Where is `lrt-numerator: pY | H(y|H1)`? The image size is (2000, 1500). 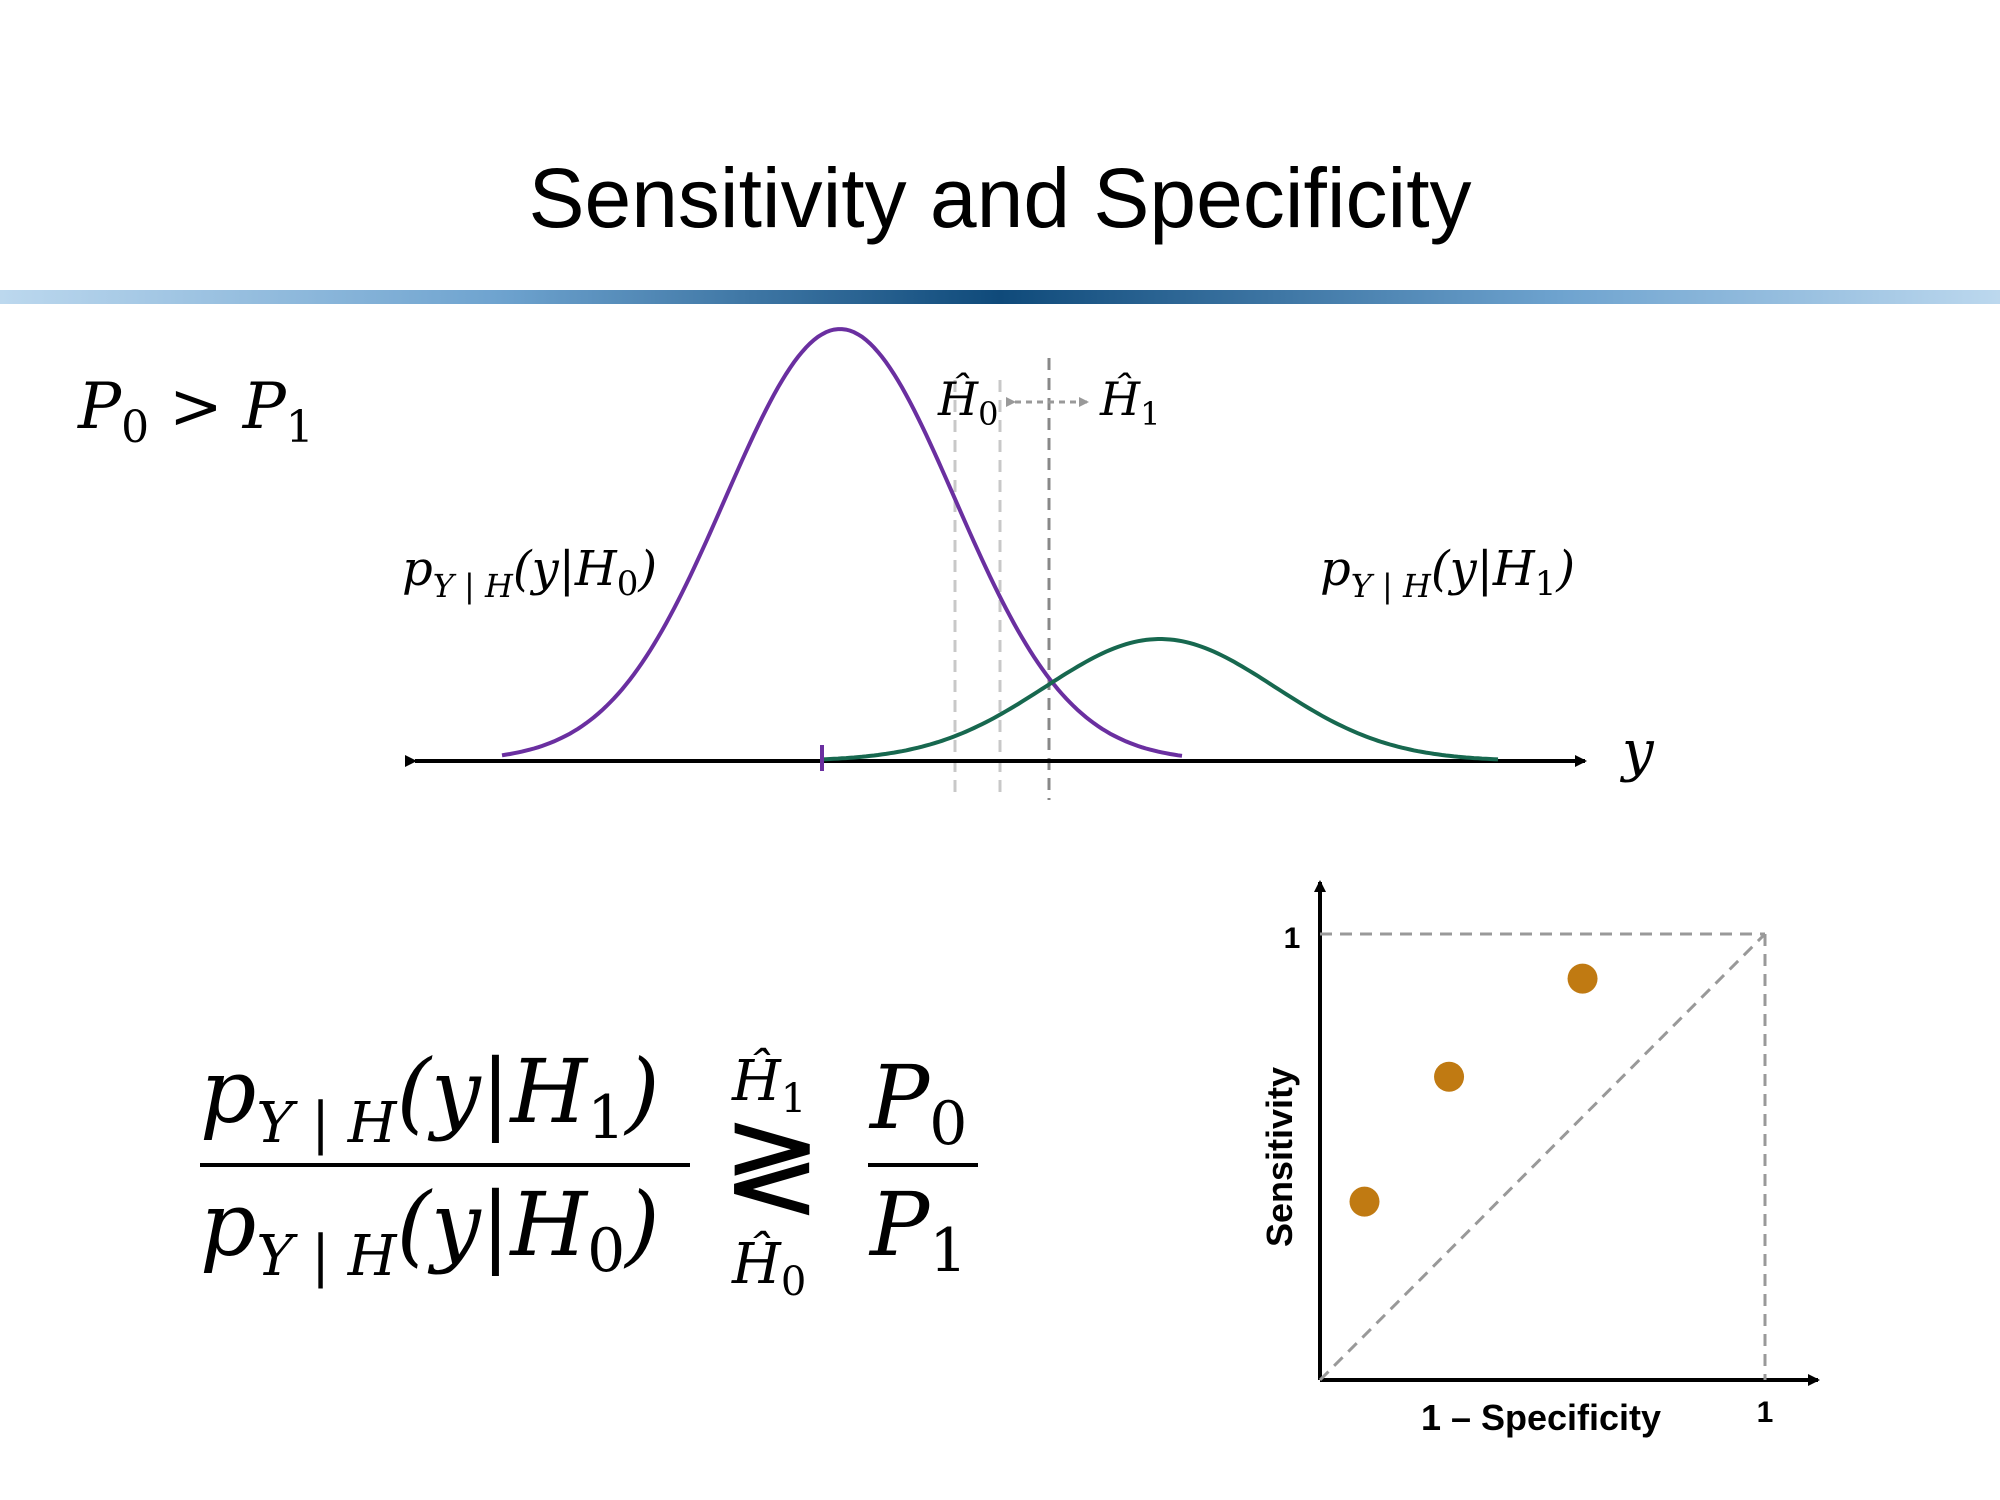 lrt-numerator: pY | H(y|H1) is located at coordinates (430, 1098).